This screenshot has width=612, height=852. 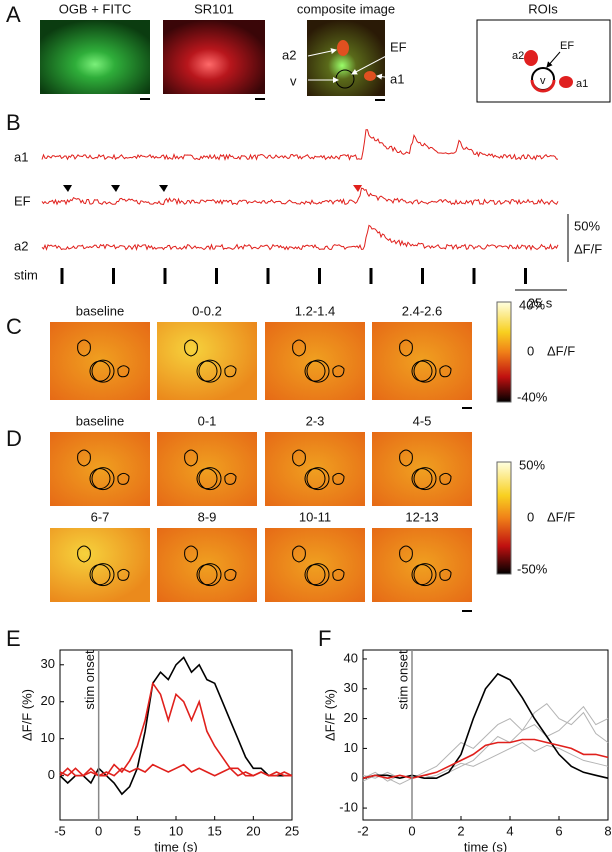 What do you see at coordinates (543, 81) in the screenshot?
I see `roi-label: v` at bounding box center [543, 81].